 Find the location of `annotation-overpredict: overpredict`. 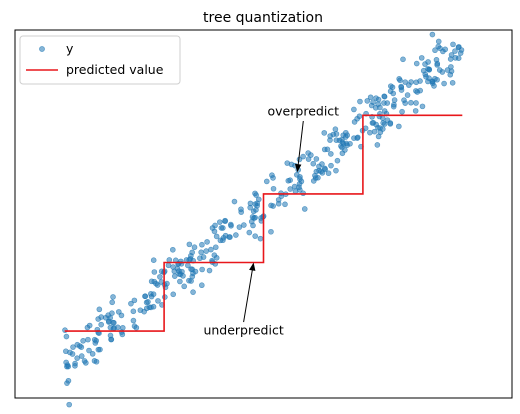

annotation-overpredict: overpredict is located at coordinates (304, 111).